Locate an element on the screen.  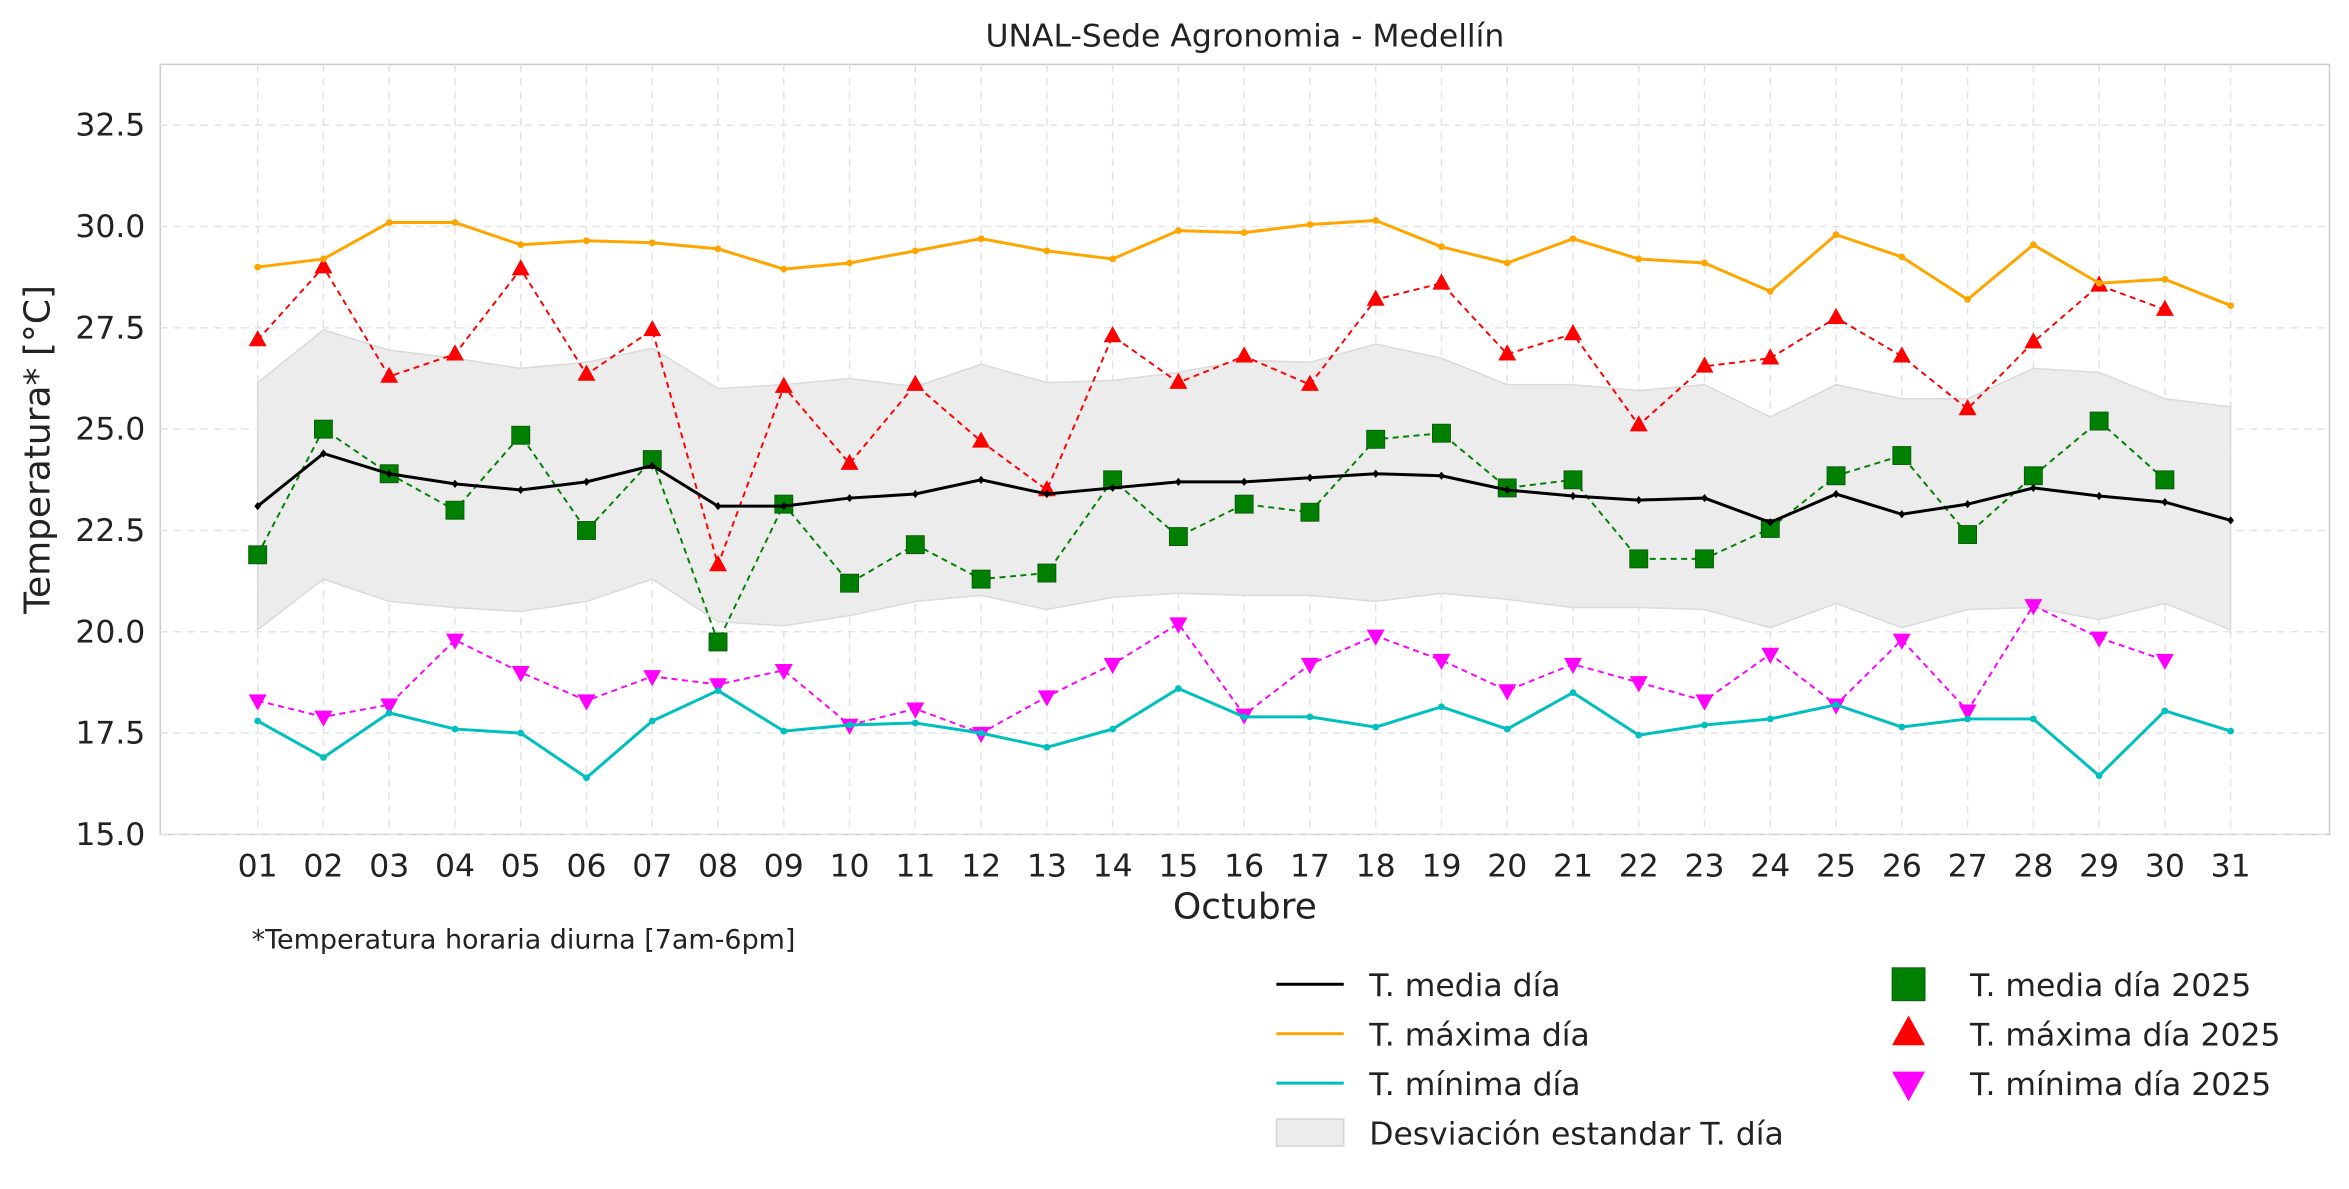
x-tick-label: 05 is located at coordinates (521, 866).